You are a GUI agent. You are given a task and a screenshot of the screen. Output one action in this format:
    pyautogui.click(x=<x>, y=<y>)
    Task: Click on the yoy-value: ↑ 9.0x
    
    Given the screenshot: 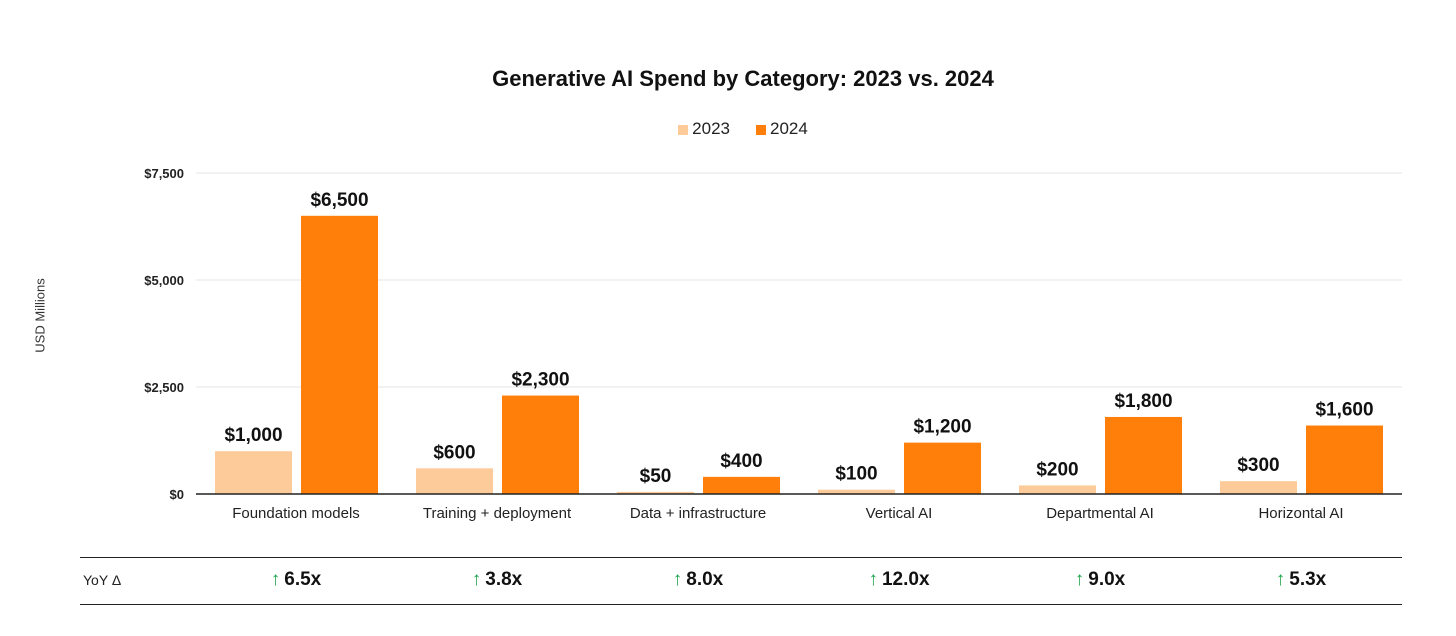 What is the action you would take?
    pyautogui.click(x=1100, y=580)
    